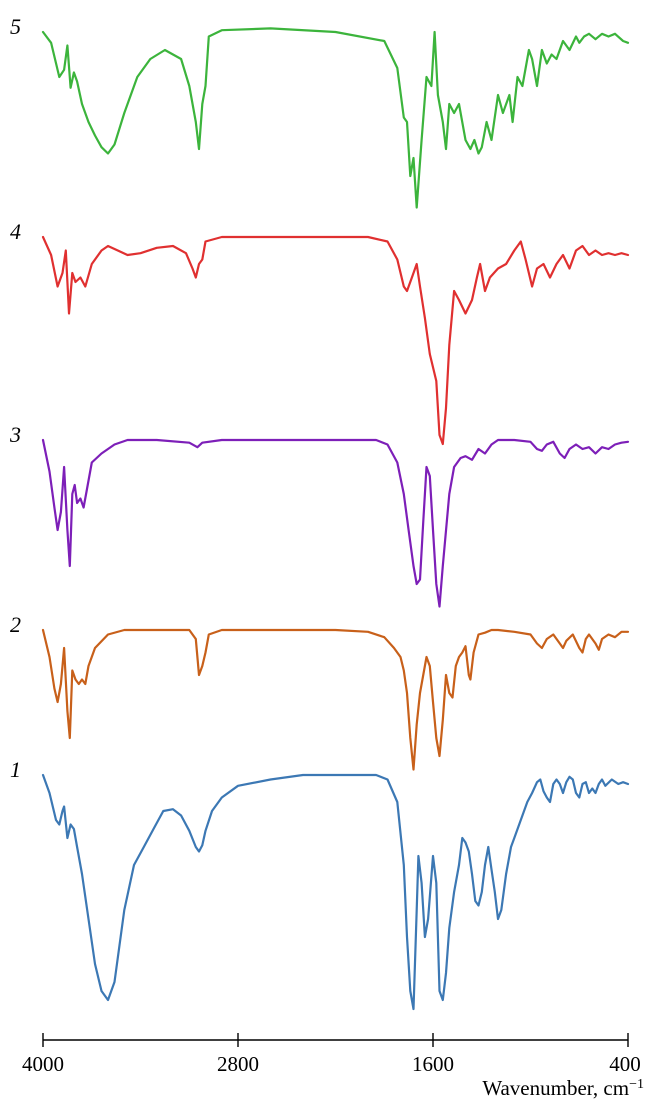  What do you see at coordinates (433, 1064) in the screenshot?
I see `x-tick-label-1600: 1600` at bounding box center [433, 1064].